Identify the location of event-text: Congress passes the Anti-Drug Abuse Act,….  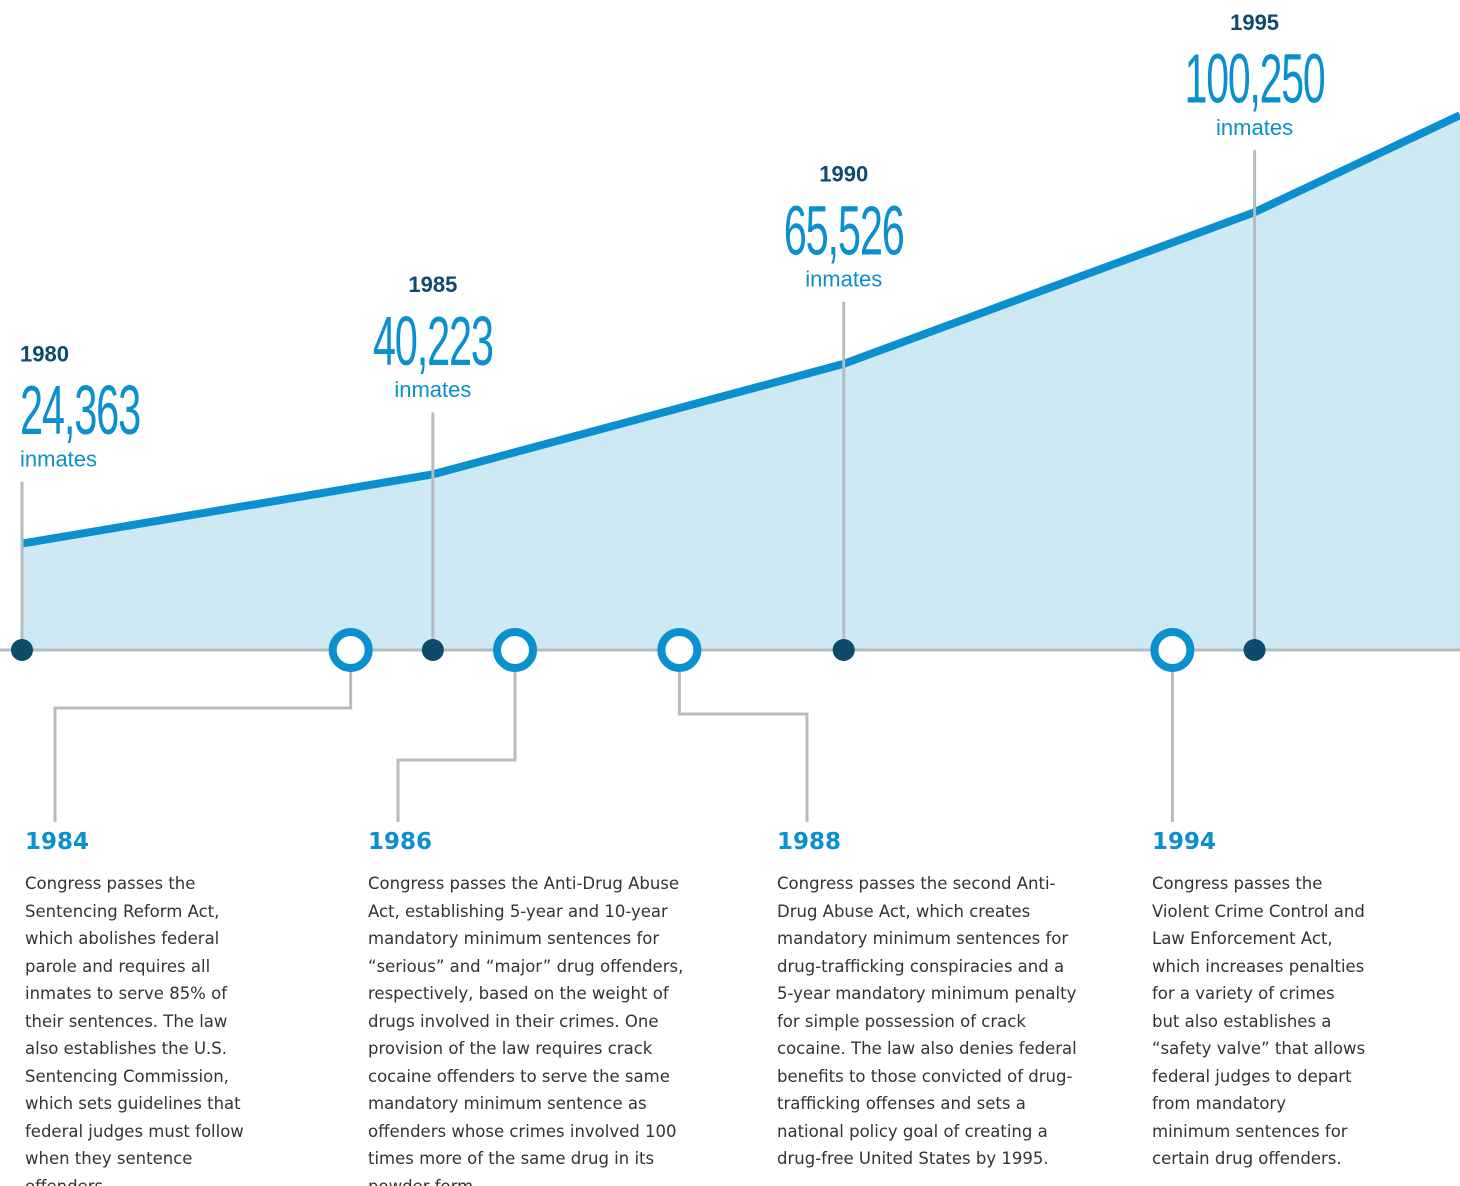
(526, 1030).